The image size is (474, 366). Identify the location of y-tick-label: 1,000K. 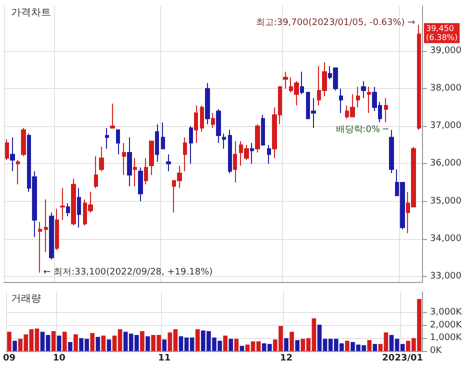
(446, 338).